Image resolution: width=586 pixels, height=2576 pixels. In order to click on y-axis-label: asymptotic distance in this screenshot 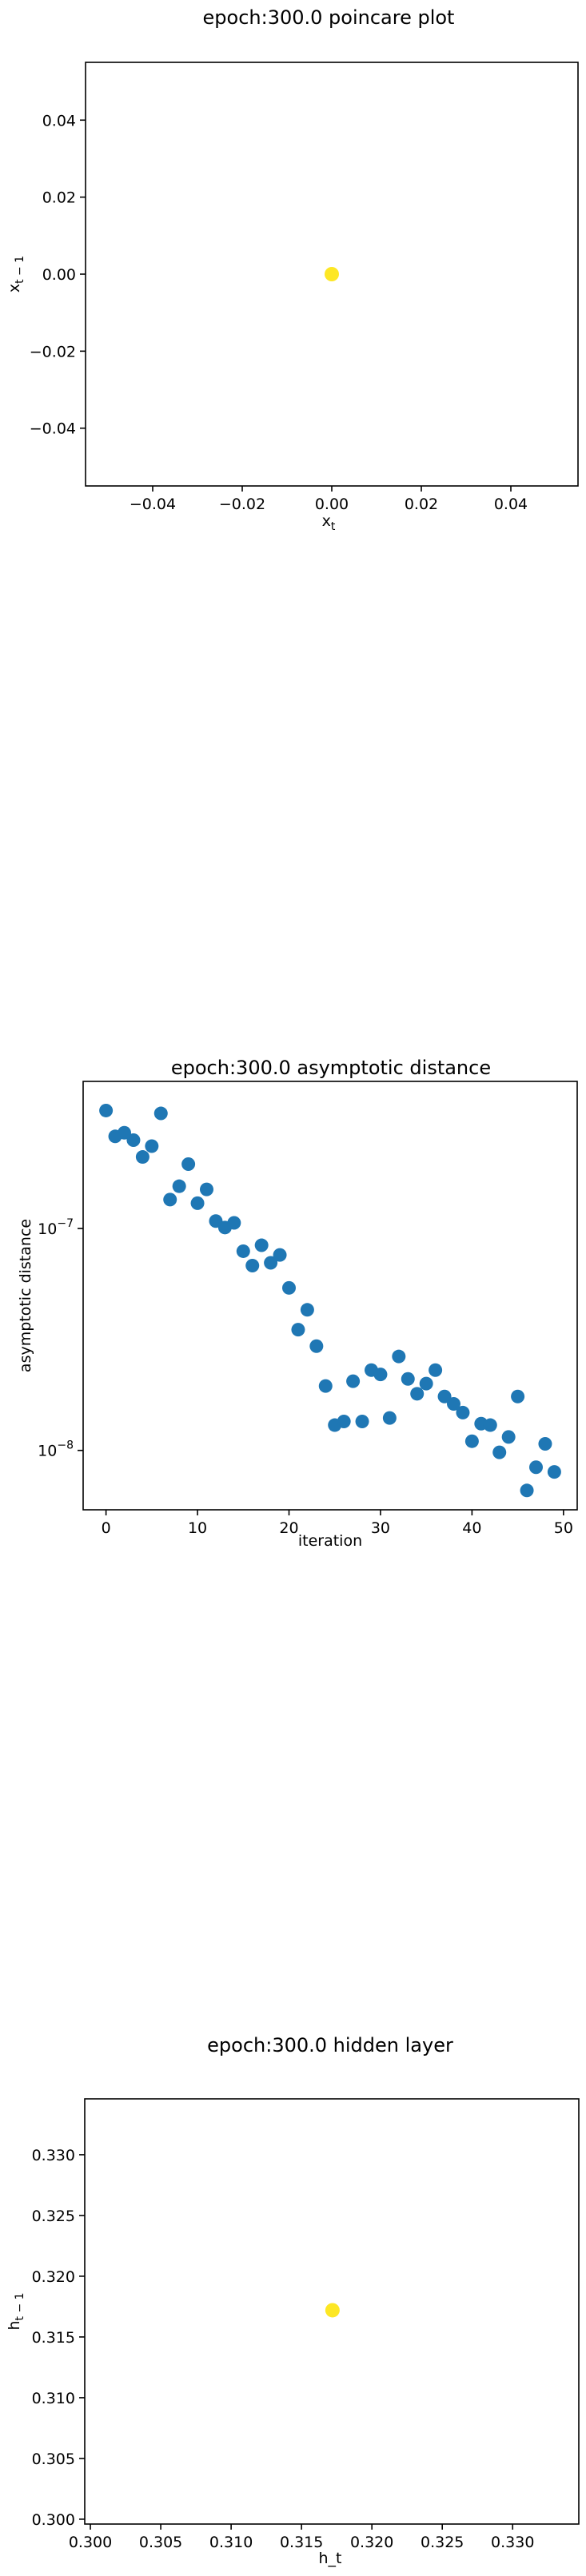, I will do `click(26, 1295)`.